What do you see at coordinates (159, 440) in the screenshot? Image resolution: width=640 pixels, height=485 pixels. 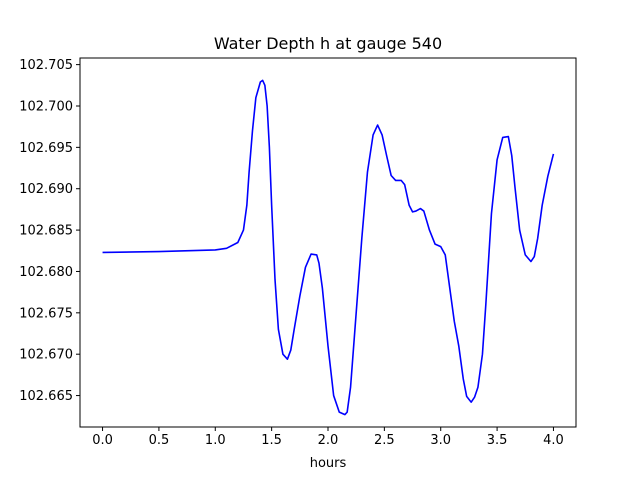 I see `x-tick-label: 0.5` at bounding box center [159, 440].